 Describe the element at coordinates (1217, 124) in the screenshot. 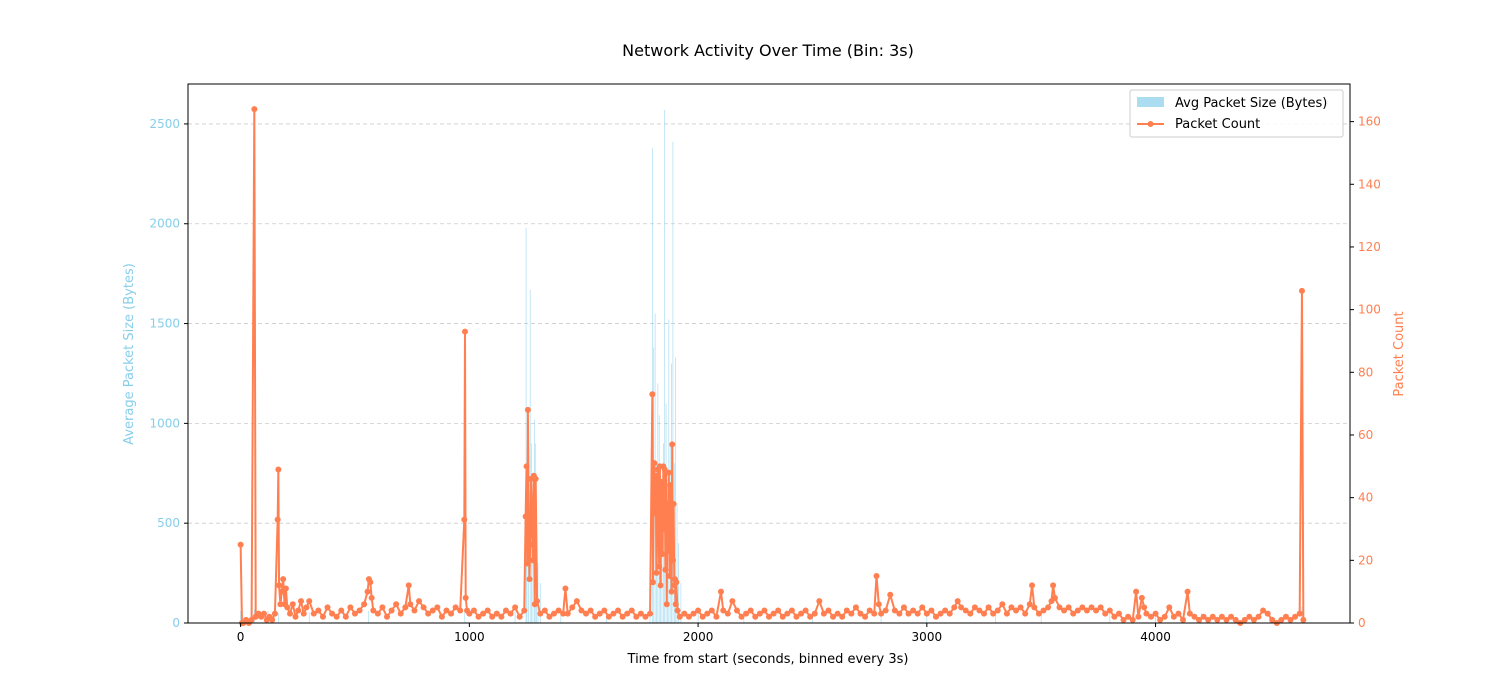

I see `legend-label-packet-count: Packet Count` at that location.